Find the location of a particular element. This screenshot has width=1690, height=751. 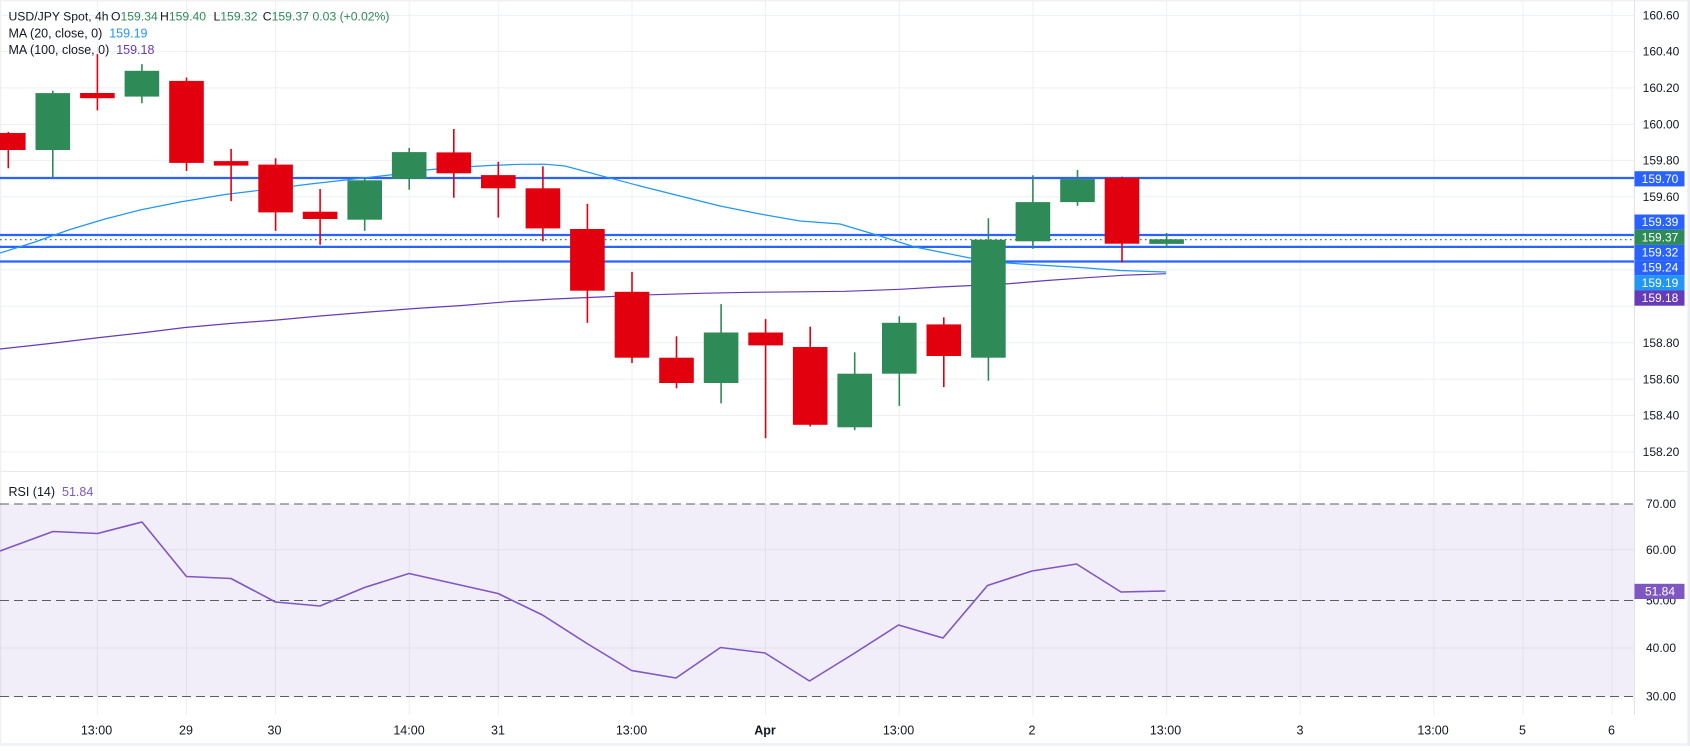

svg-text: 159.19 is located at coordinates (1660, 283).